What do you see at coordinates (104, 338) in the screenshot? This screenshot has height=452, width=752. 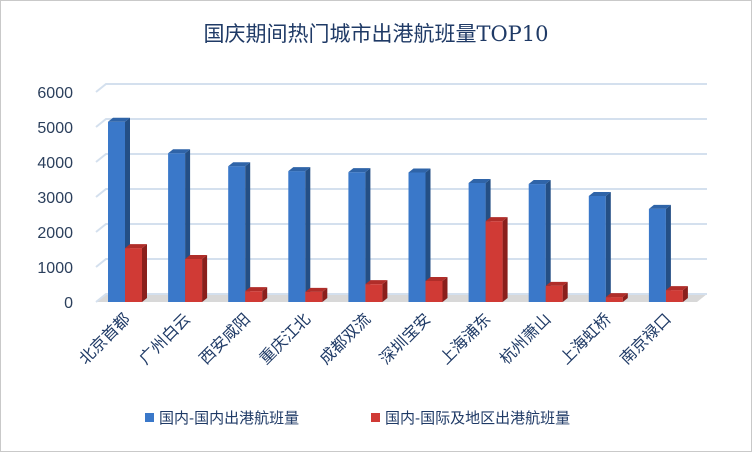 I see `x-tick-label: 北京首都` at bounding box center [104, 338].